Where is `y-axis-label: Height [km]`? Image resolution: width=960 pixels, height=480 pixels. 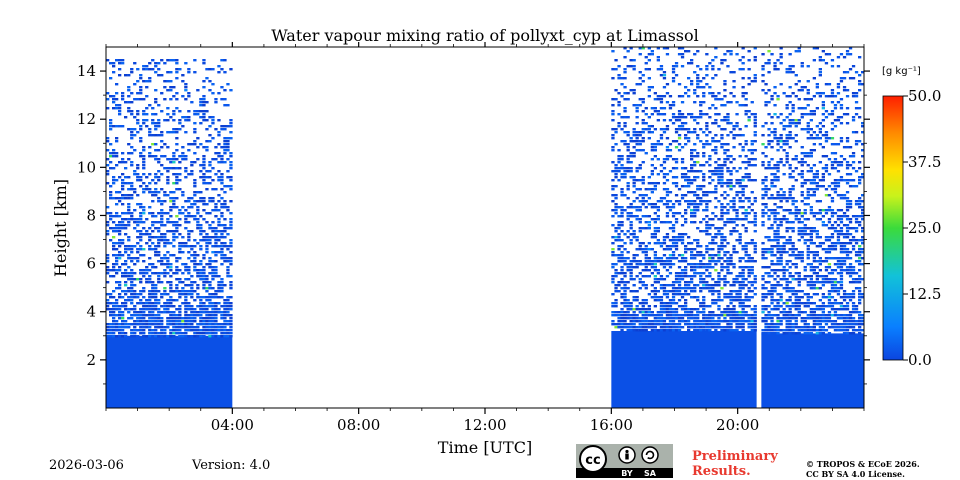
y-axis-label: Height [km] is located at coordinates (60, 228).